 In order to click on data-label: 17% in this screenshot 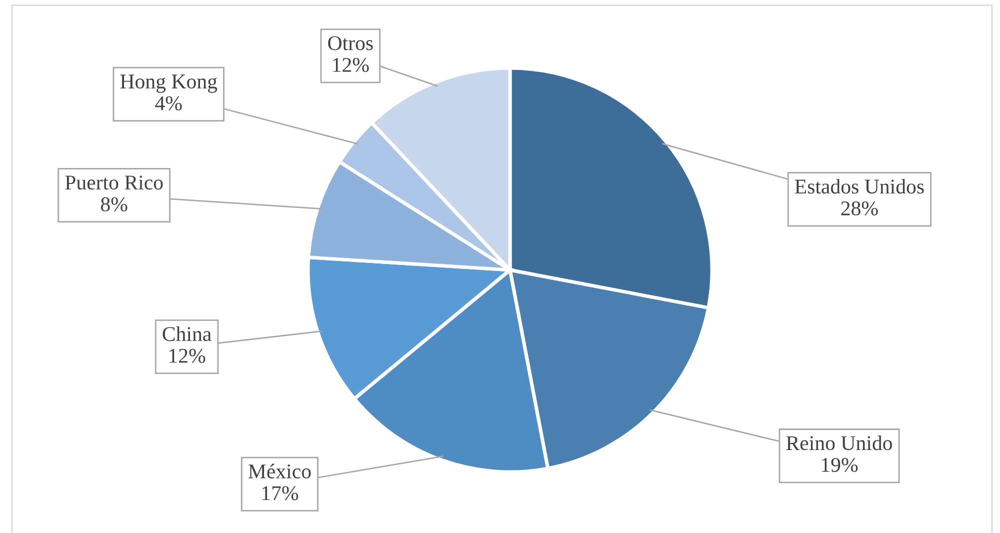, I will do `click(280, 493)`.